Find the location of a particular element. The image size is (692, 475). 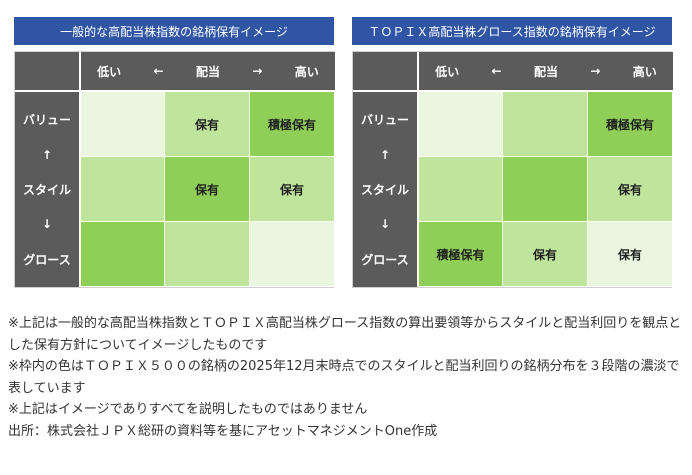

footnote-source: 出所：株式会社ＪＰＸ総研の資料等を基にアセットマネジメントOne作成 is located at coordinates (223, 431).